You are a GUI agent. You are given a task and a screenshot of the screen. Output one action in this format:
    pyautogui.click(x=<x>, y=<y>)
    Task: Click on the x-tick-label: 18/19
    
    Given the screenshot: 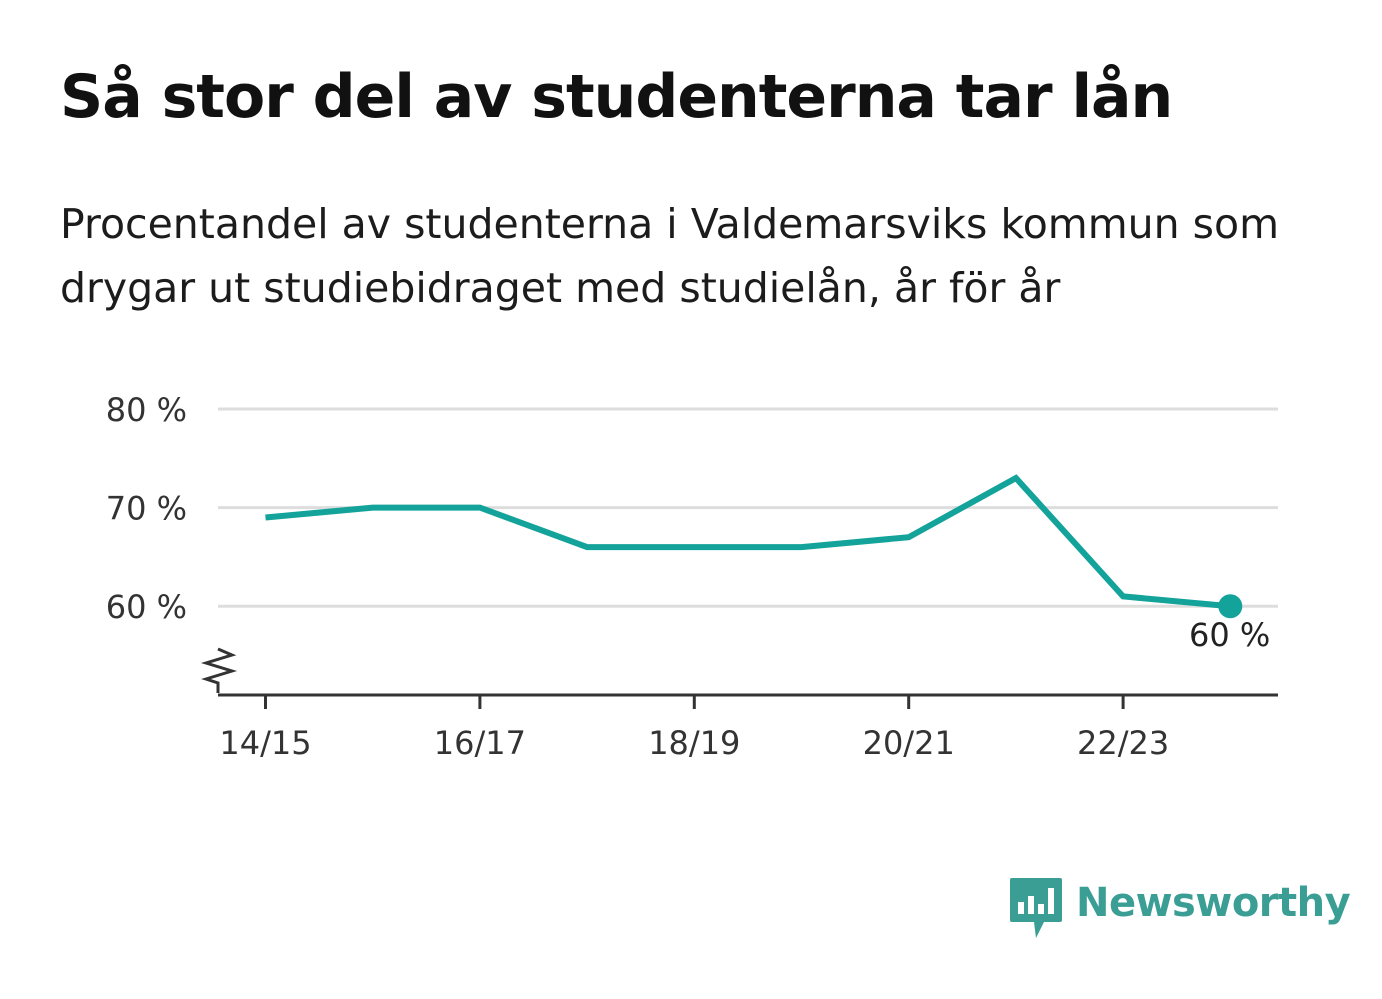 What is the action you would take?
    pyautogui.click(x=694, y=743)
    